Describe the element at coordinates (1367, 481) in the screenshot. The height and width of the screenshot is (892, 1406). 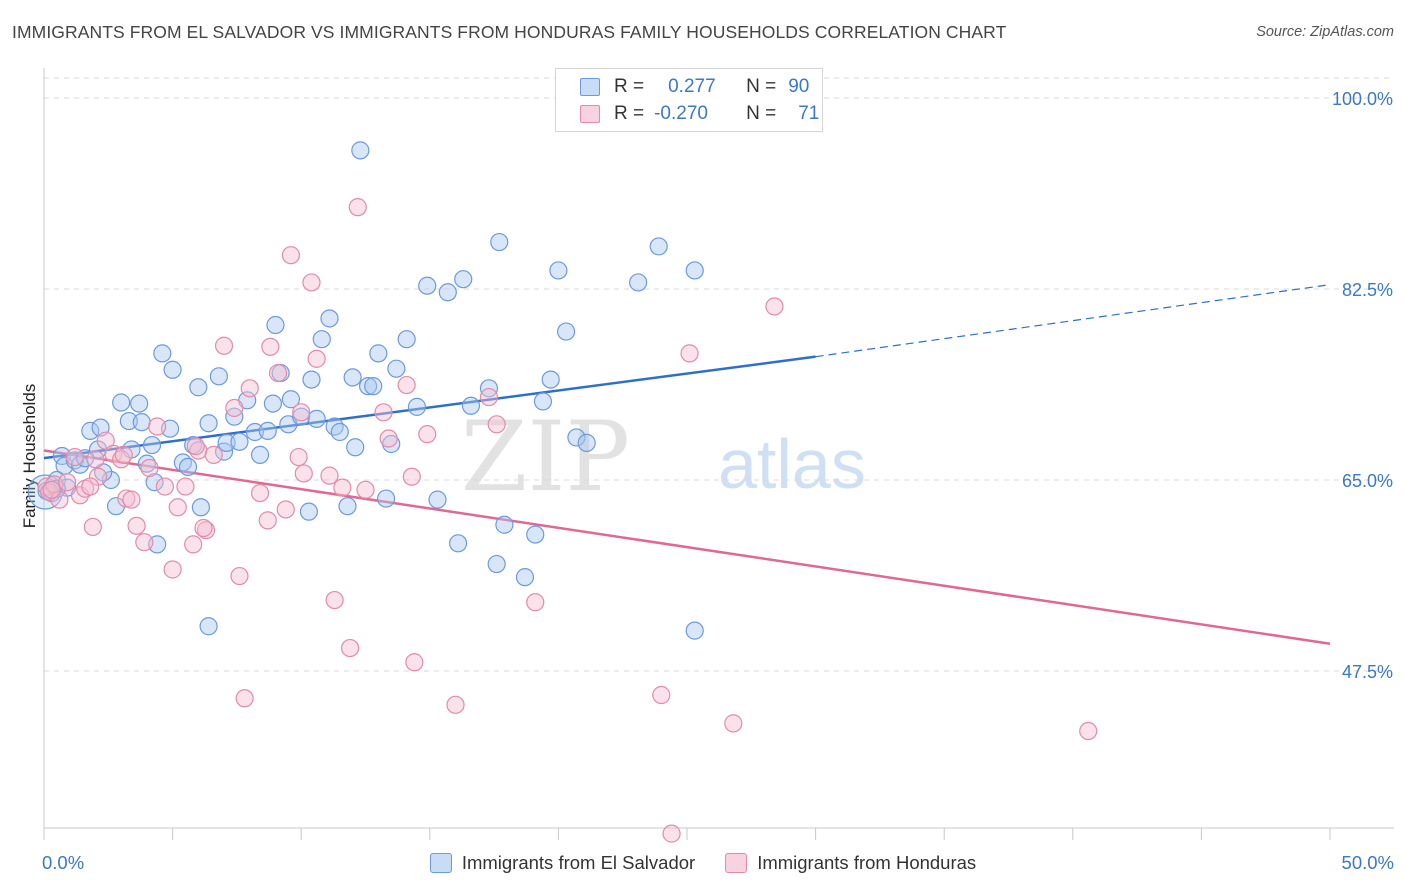
I see `y-tick-label: 65.0%` at that location.